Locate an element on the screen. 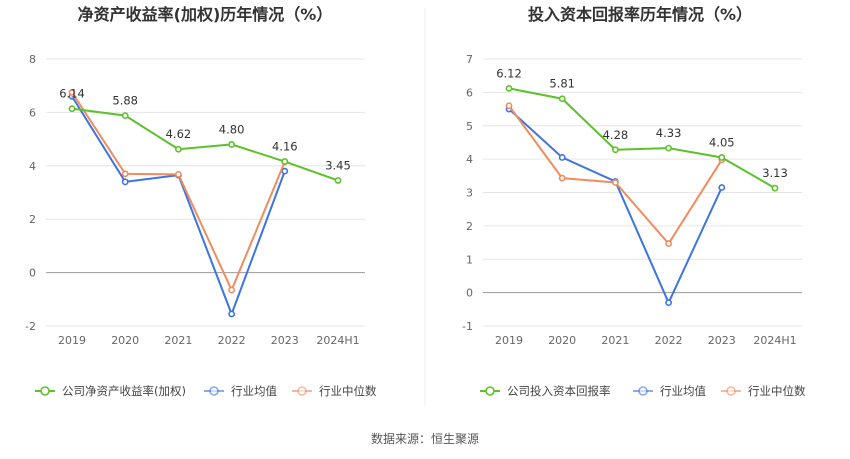 The width and height of the screenshot is (850, 459). data-label: 3.13 is located at coordinates (775, 173).